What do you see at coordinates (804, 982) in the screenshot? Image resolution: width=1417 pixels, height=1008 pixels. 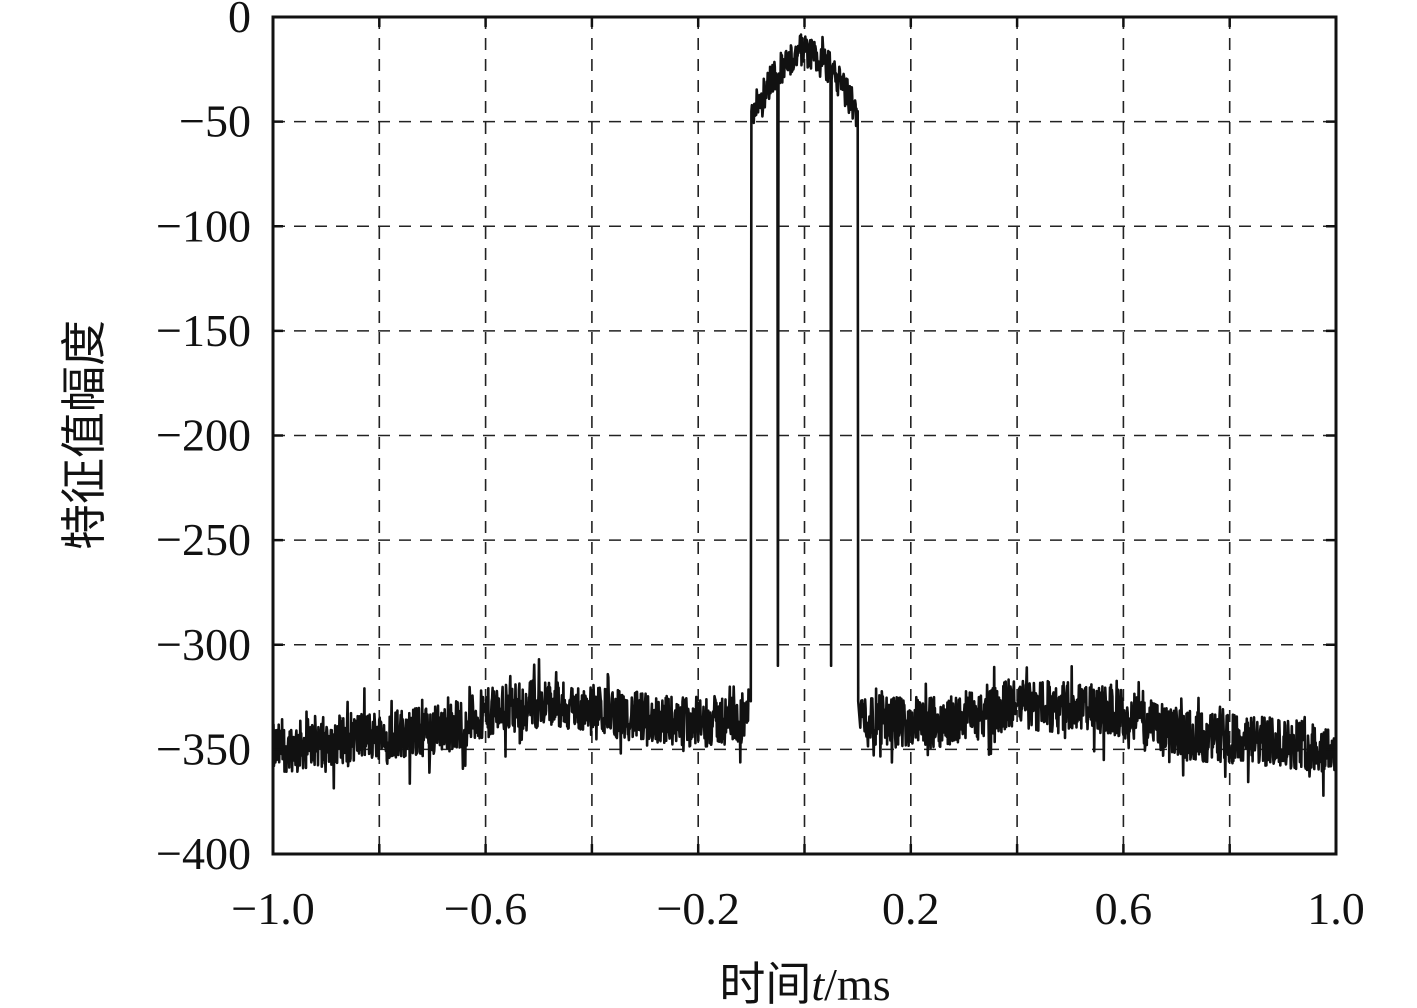 I see `x-axis-title: 时间t/ms` at bounding box center [804, 982].